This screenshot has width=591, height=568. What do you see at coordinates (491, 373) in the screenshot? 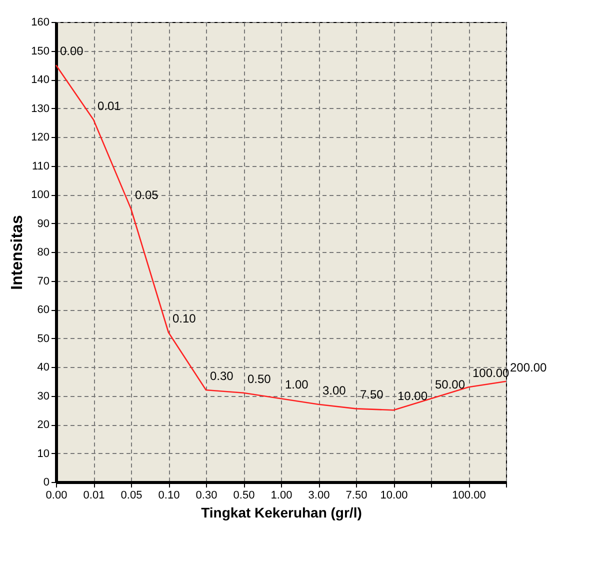
I see `annotation: 100.00` at bounding box center [491, 373].